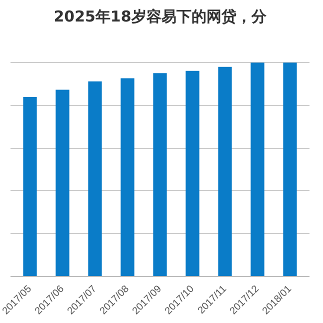 The image size is (323, 323). What do you see at coordinates (161, 17) in the screenshot?
I see `chart-title: 2025年18岁容易下的网贷，分` at bounding box center [161, 17].